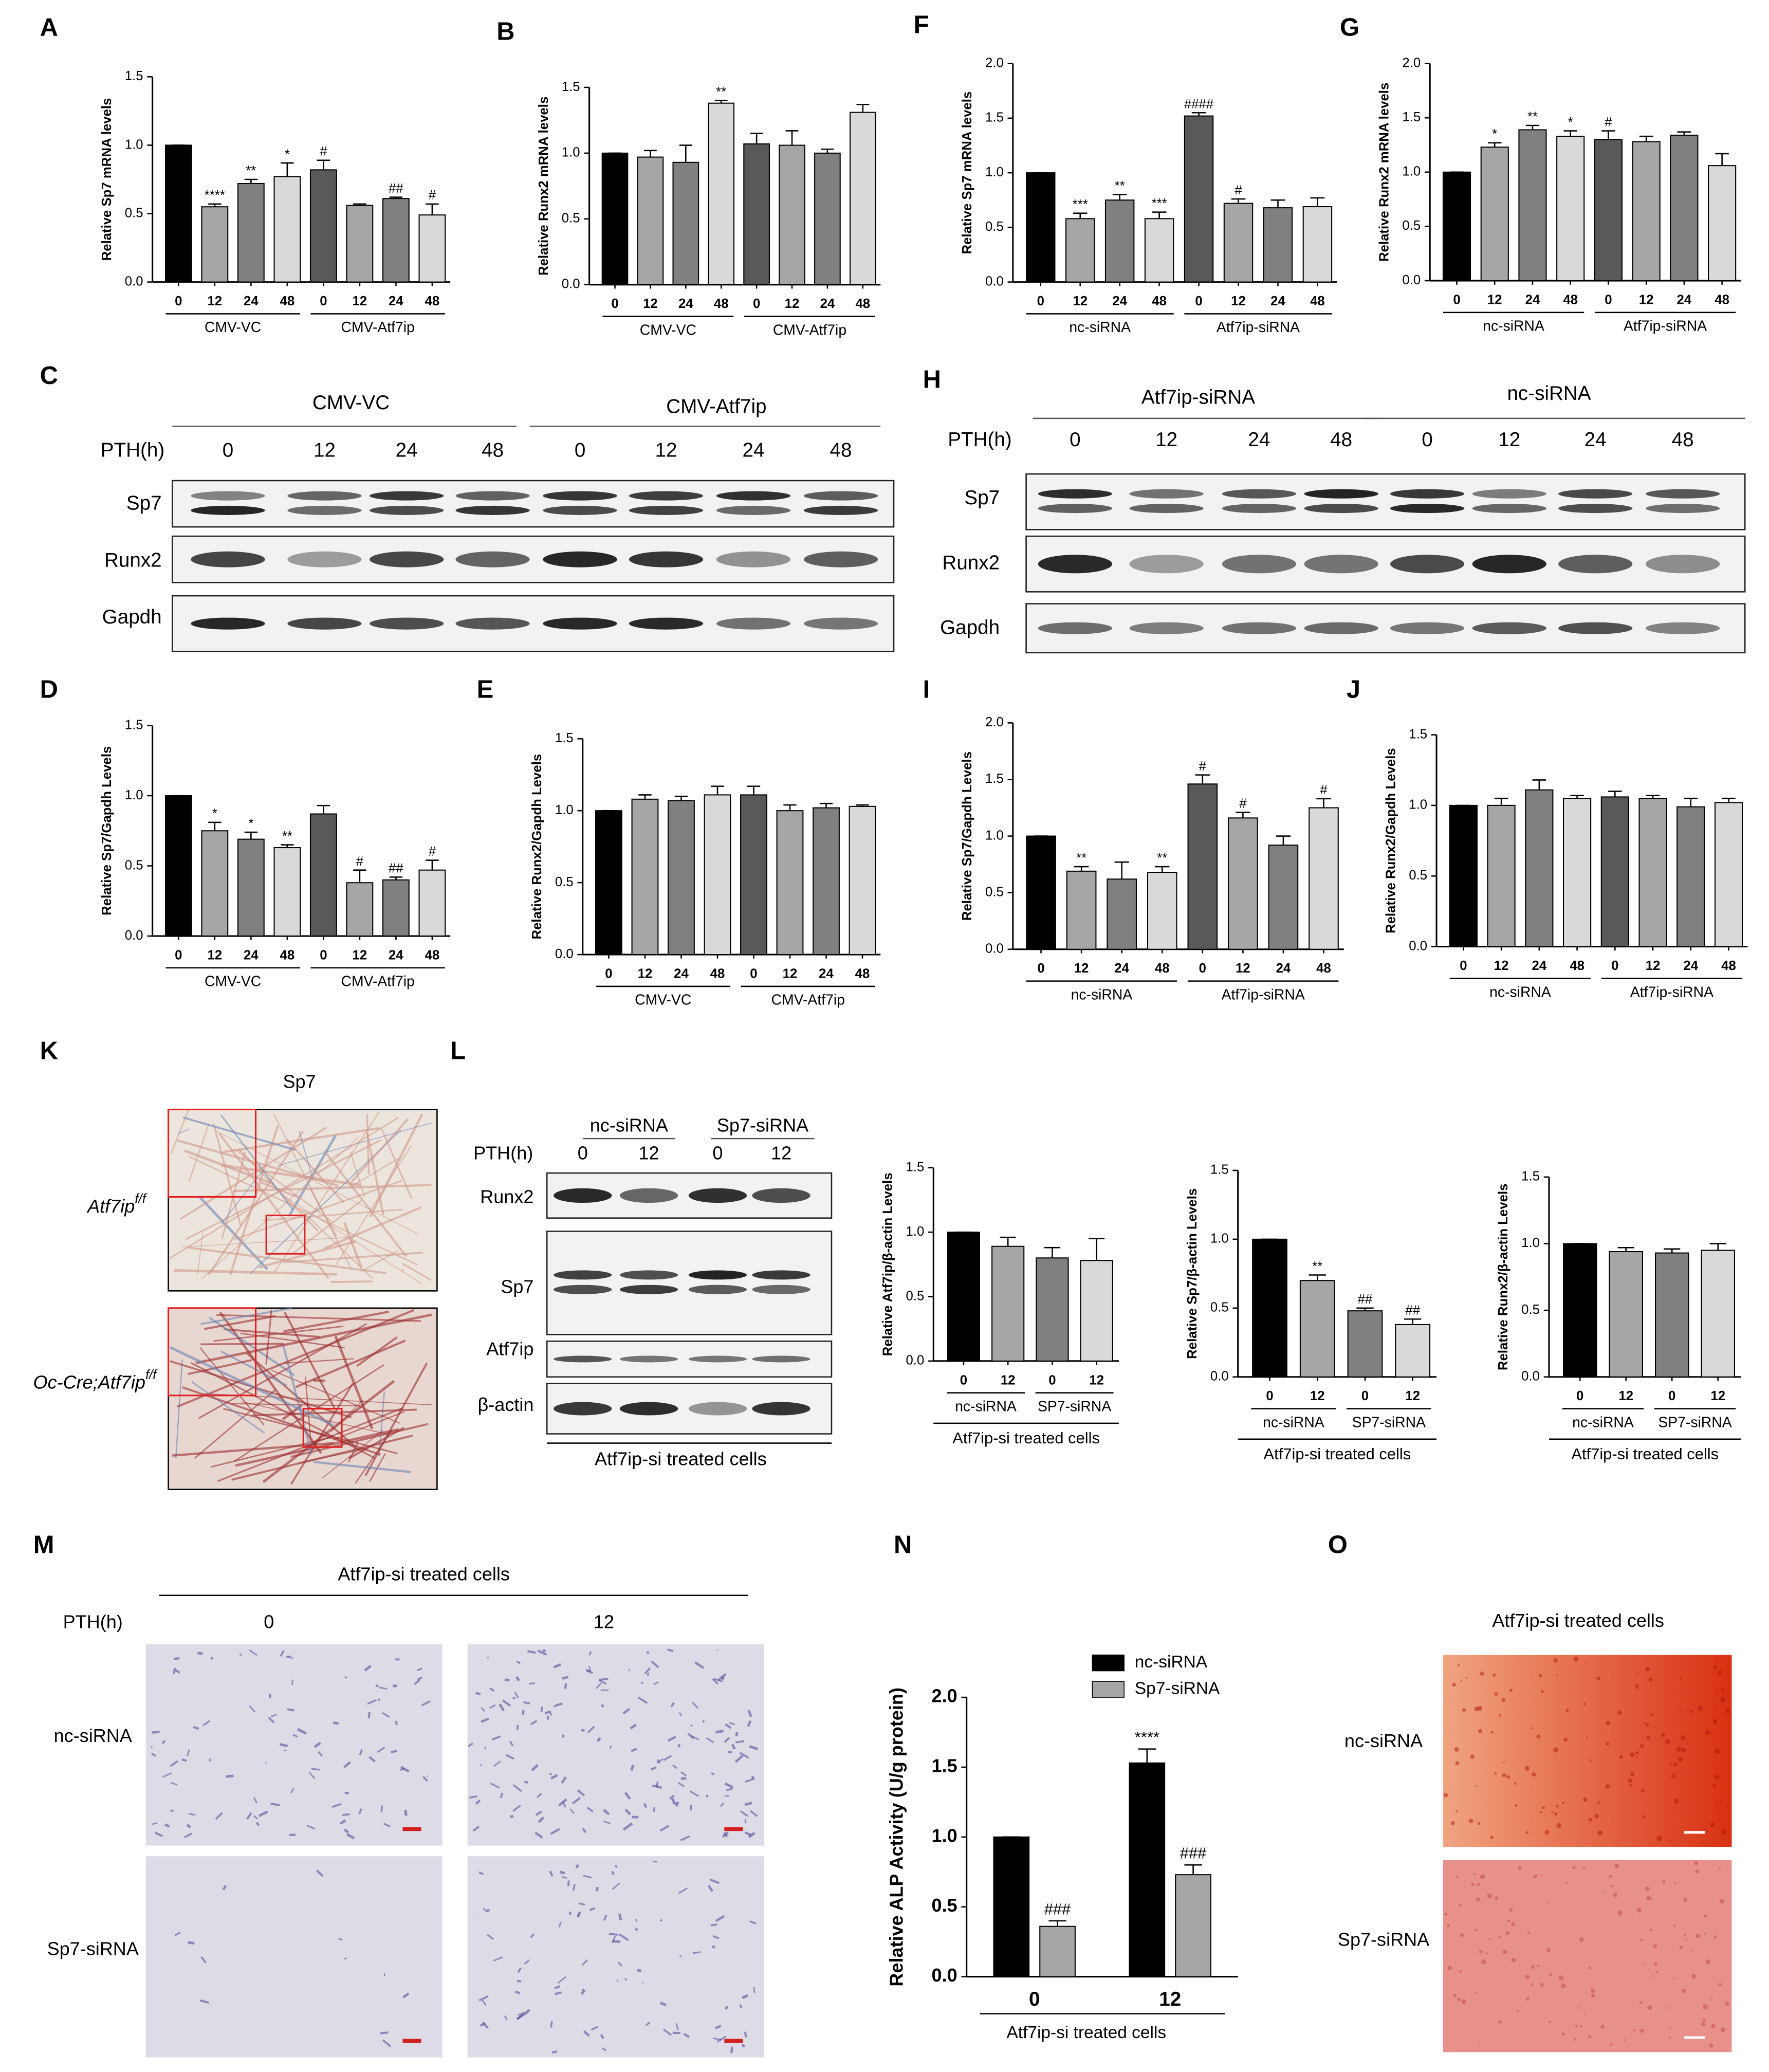 The width and height of the screenshot is (1769, 2072). What do you see at coordinates (903, 1545) in the screenshot?
I see `panel-label: N` at bounding box center [903, 1545].